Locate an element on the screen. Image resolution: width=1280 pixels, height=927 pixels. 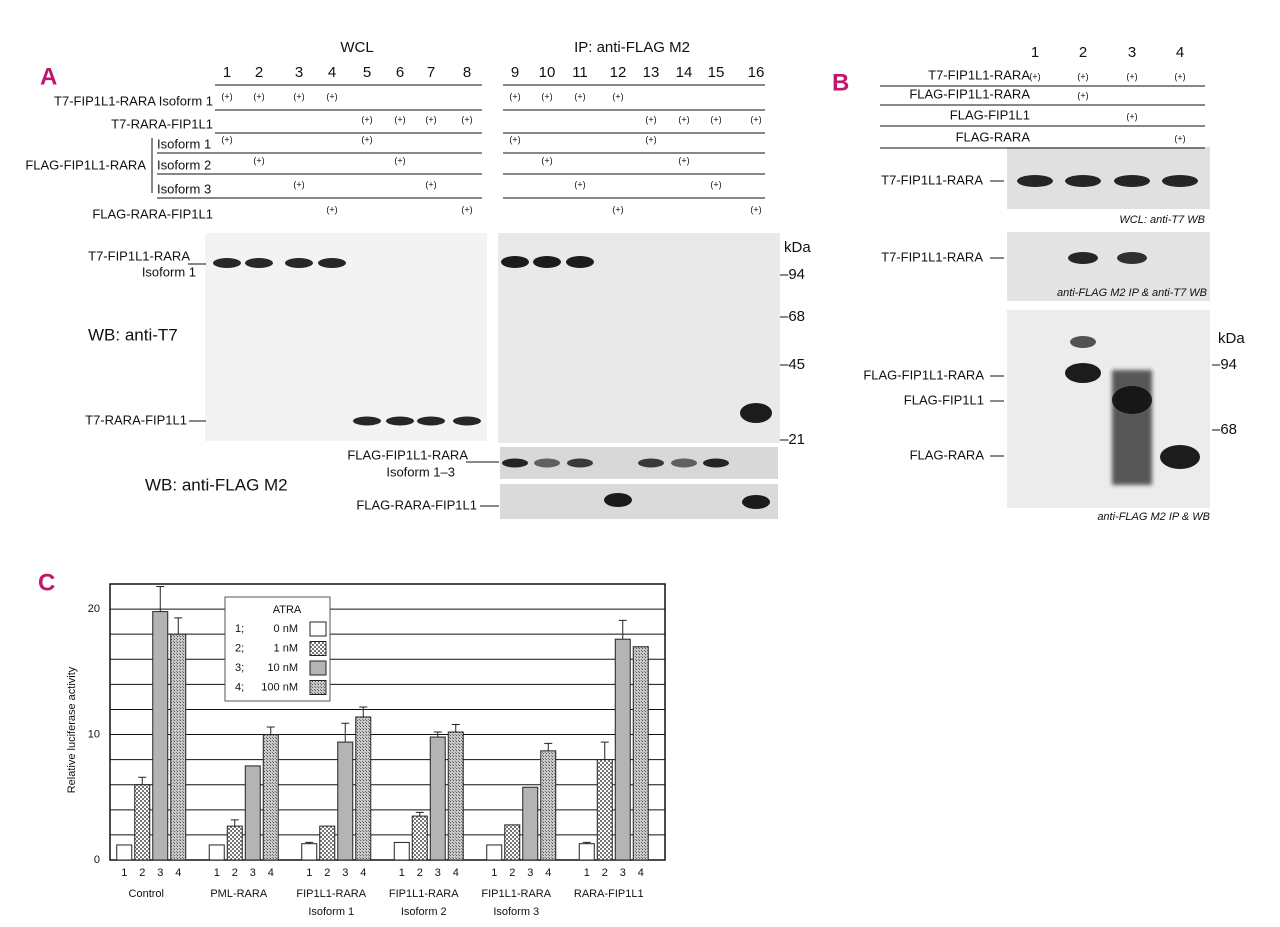
lane-number: 5 is located at coordinates (367, 72).